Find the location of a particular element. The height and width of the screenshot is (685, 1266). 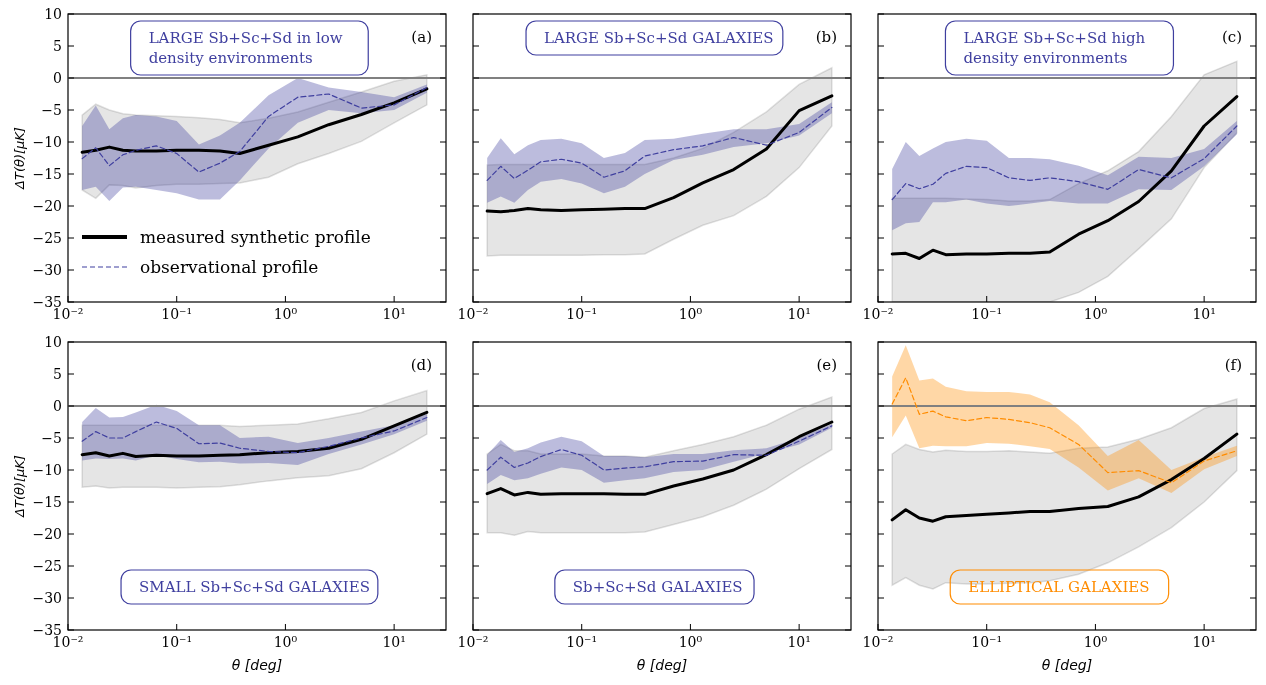

annotation: (d) is located at coordinates (421, 365).